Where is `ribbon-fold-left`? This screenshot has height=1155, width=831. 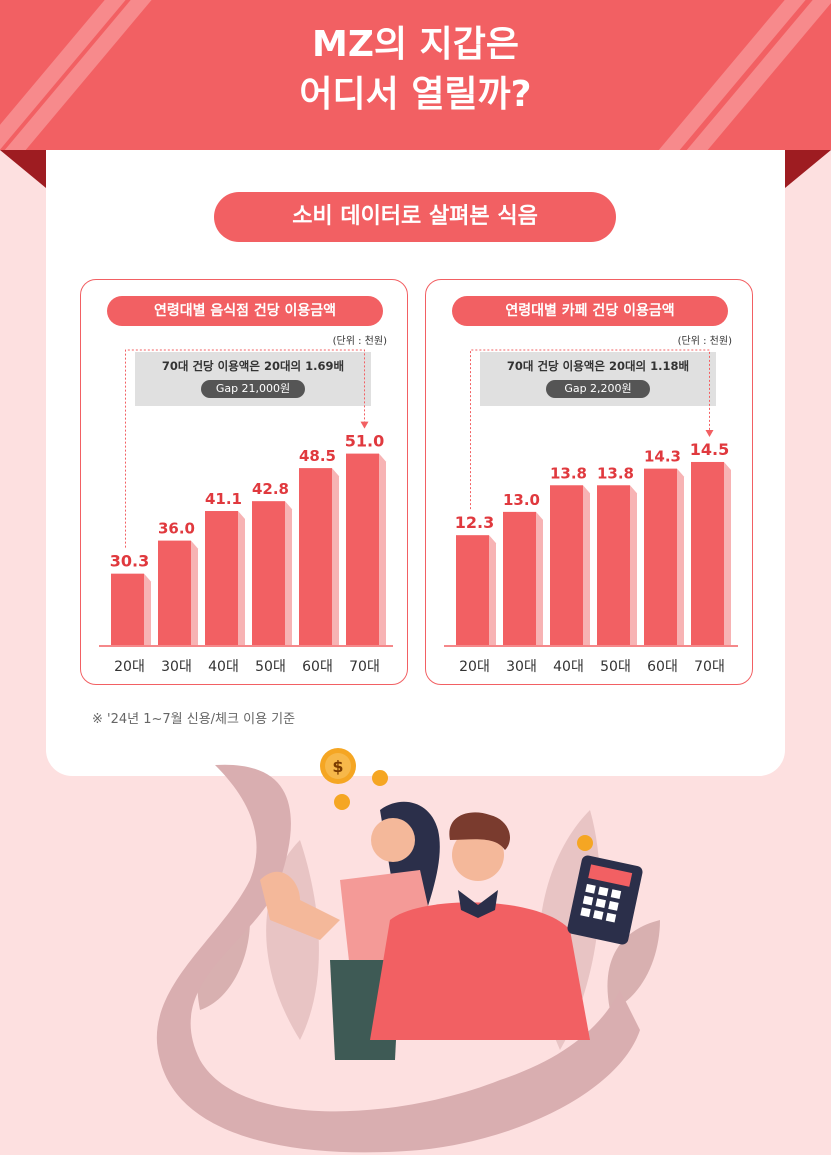 ribbon-fold-left is located at coordinates (23, 169).